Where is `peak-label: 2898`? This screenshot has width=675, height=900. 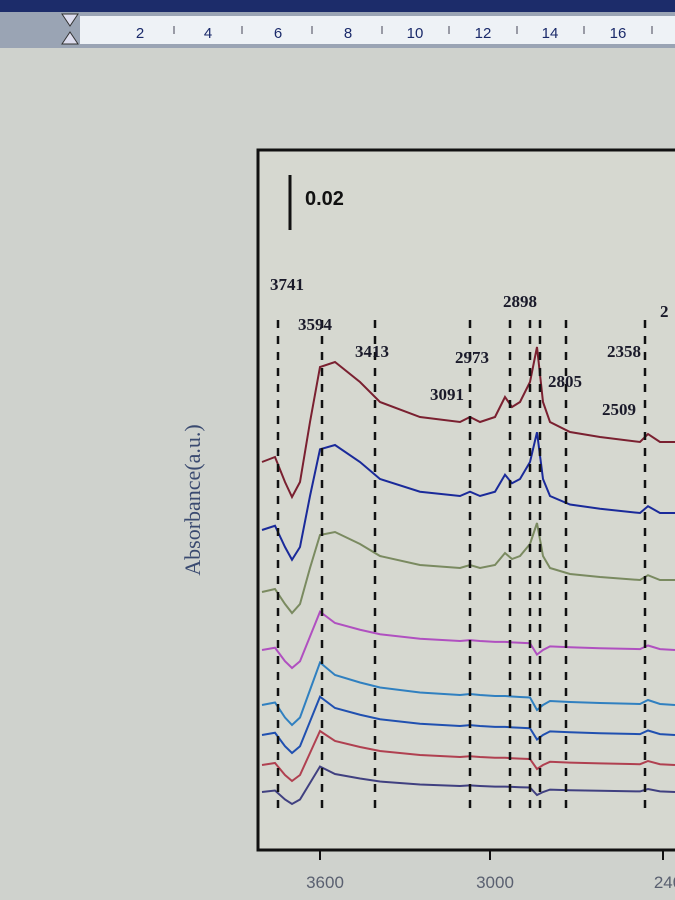 peak-label: 2898 is located at coordinates (520, 301).